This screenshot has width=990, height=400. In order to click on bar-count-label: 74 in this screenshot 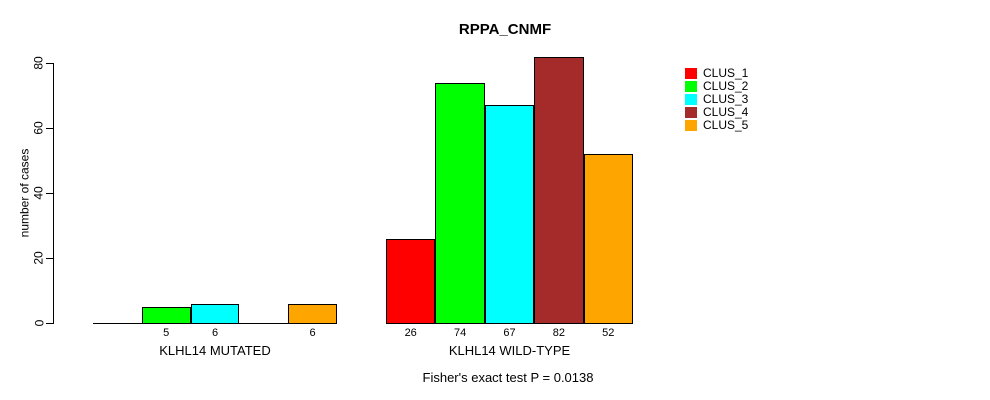, I will do `click(460, 333)`.